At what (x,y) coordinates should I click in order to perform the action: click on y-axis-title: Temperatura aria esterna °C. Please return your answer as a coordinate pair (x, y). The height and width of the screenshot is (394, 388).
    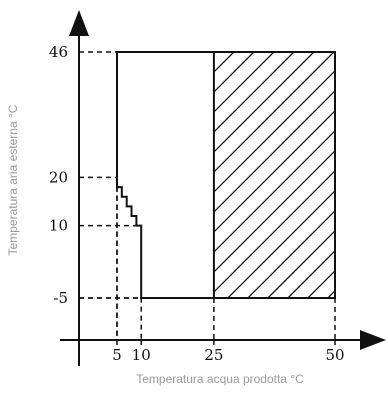
    Looking at the image, I should click on (13, 179).